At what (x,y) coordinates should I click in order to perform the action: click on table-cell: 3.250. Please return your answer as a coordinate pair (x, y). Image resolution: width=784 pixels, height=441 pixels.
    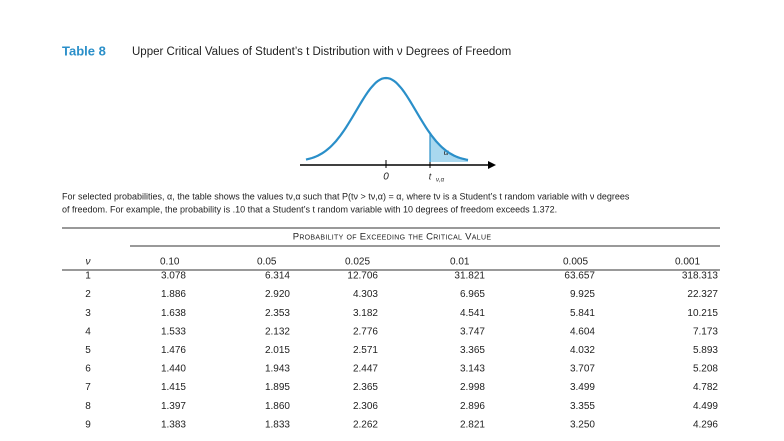
    Looking at the image, I should click on (582, 424).